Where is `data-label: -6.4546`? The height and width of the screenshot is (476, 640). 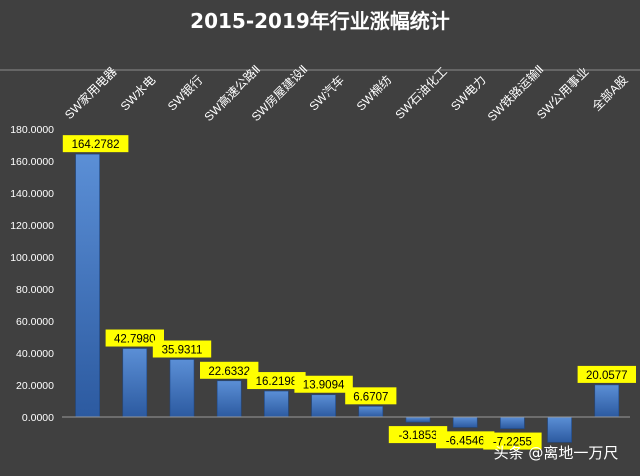 data-label: -6.4546 is located at coordinates (465, 440).